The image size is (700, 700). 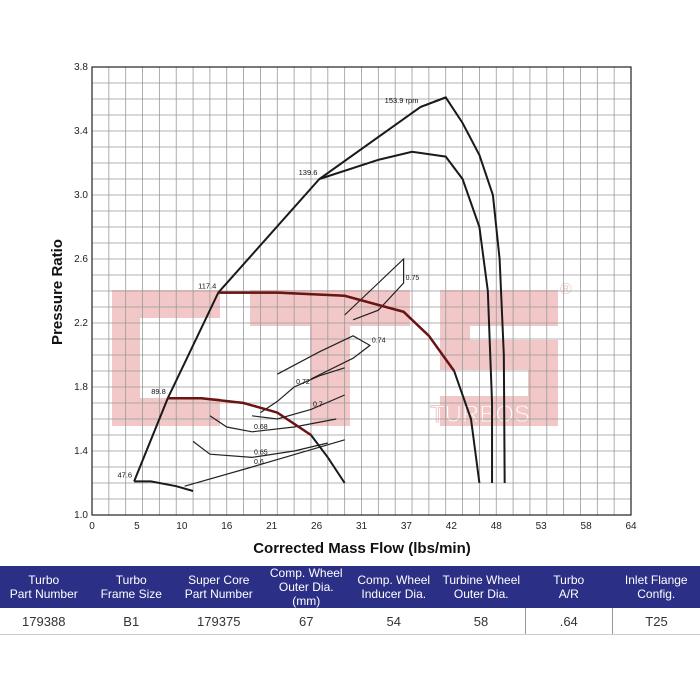 I want to click on spec-cell: 179375, so click(x=219, y=621).